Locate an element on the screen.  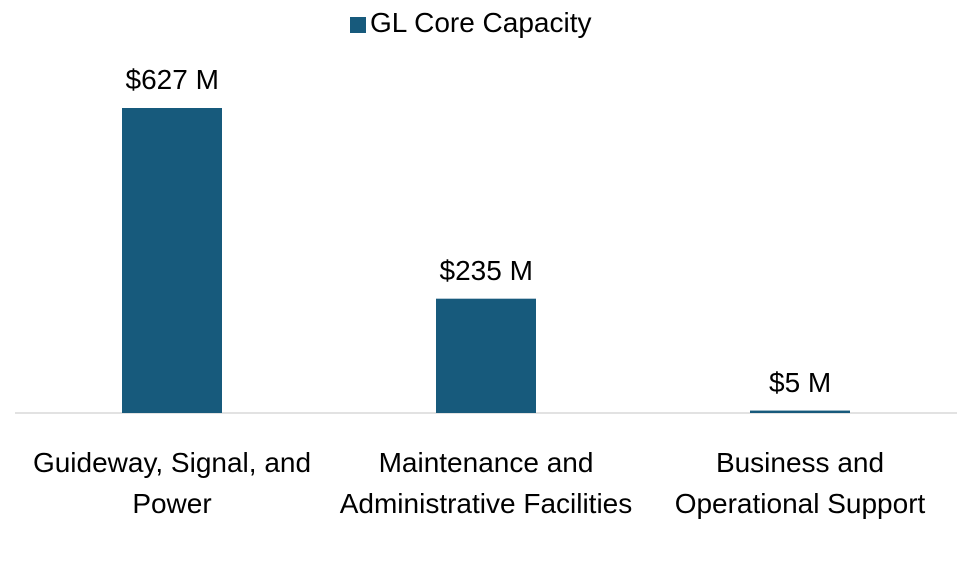
value-label: $5 M is located at coordinates (800, 382).